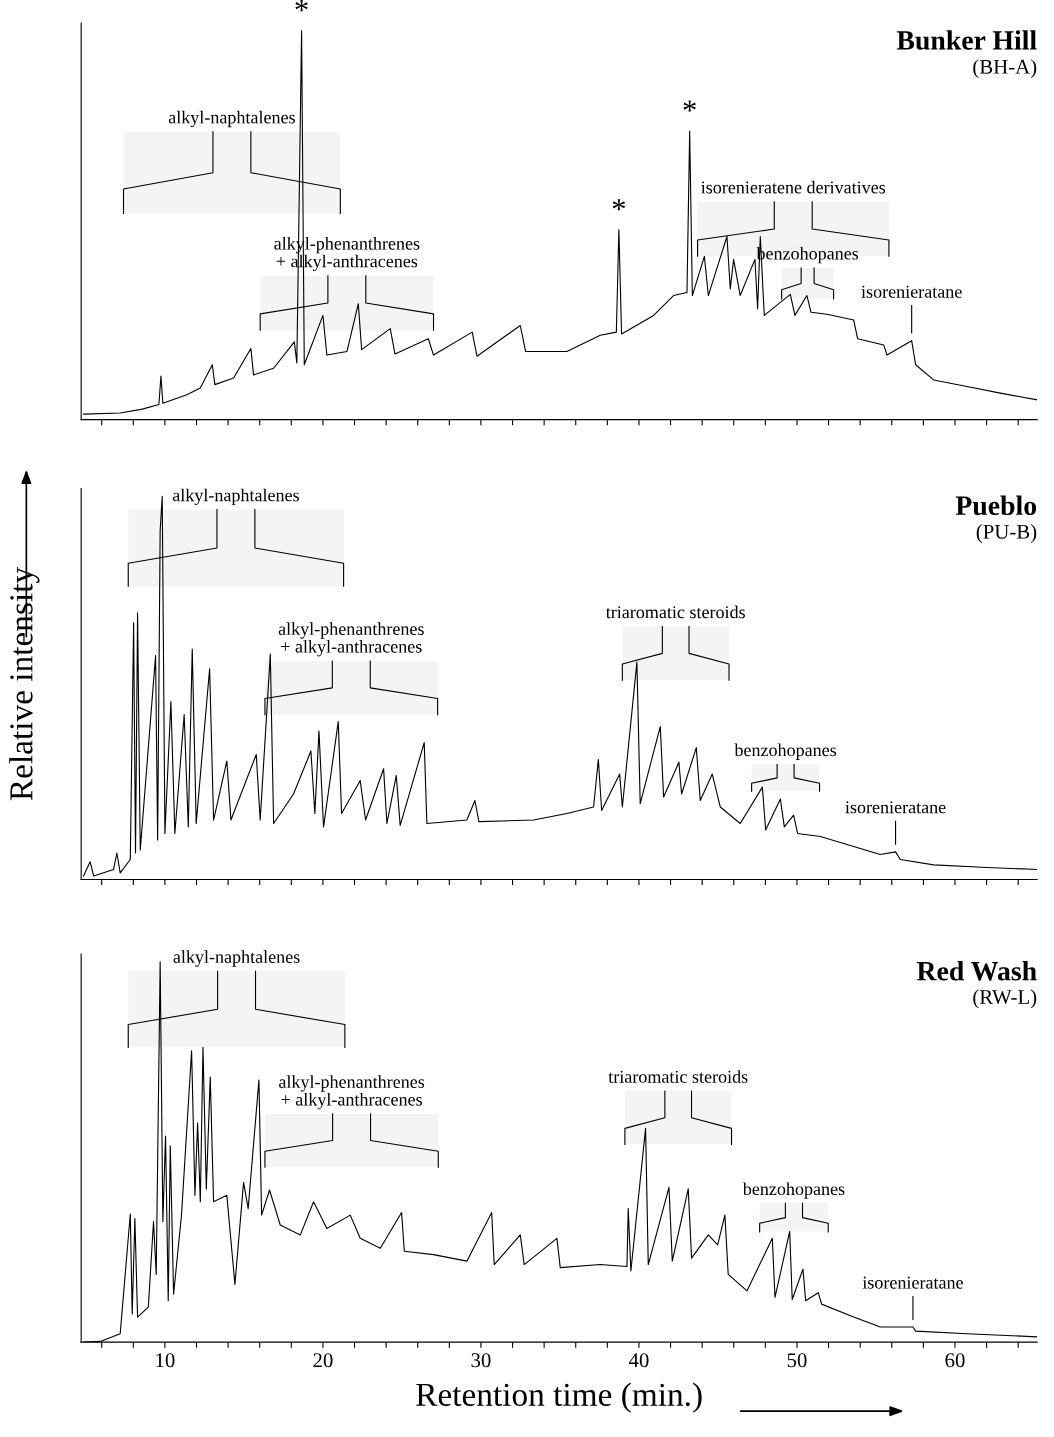  What do you see at coordinates (996, 505) in the screenshot?
I see `chart-title: Pueblo` at bounding box center [996, 505].